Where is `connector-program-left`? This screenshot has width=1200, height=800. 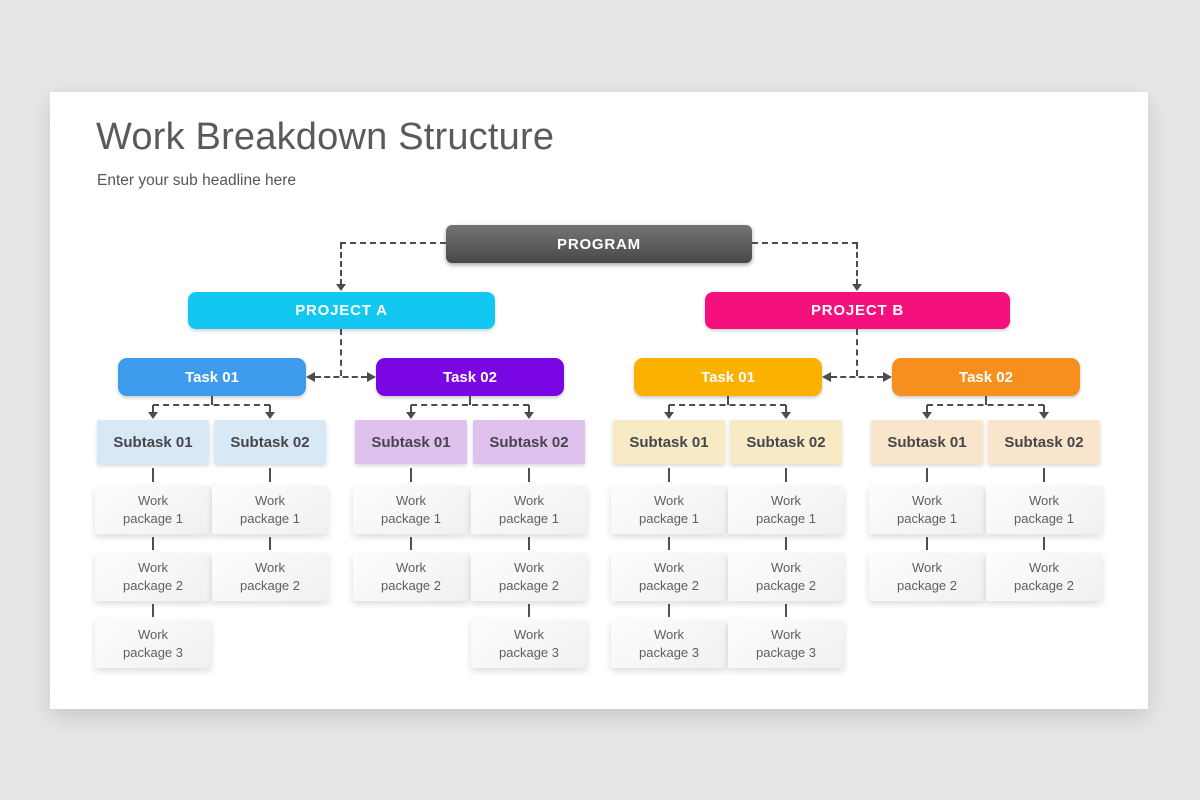 connector-program-left is located at coordinates (393, 243).